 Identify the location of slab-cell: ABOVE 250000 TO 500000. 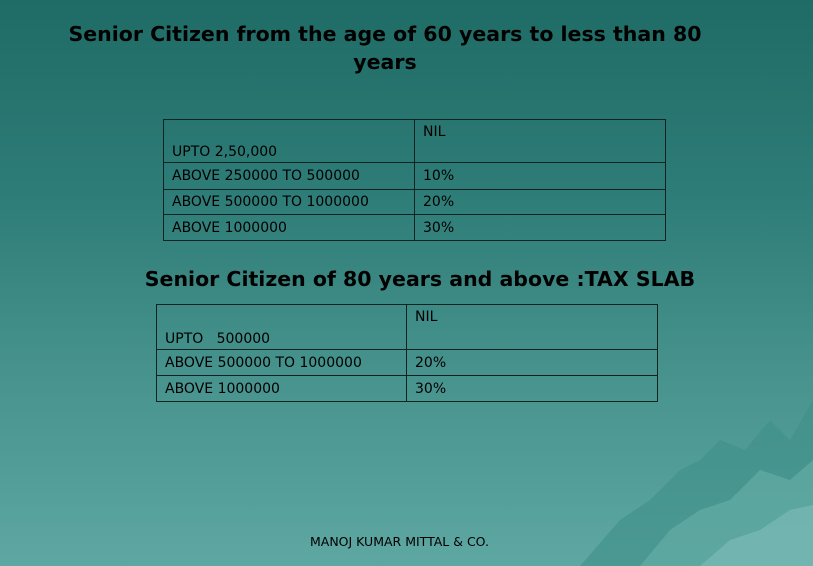
(289, 176).